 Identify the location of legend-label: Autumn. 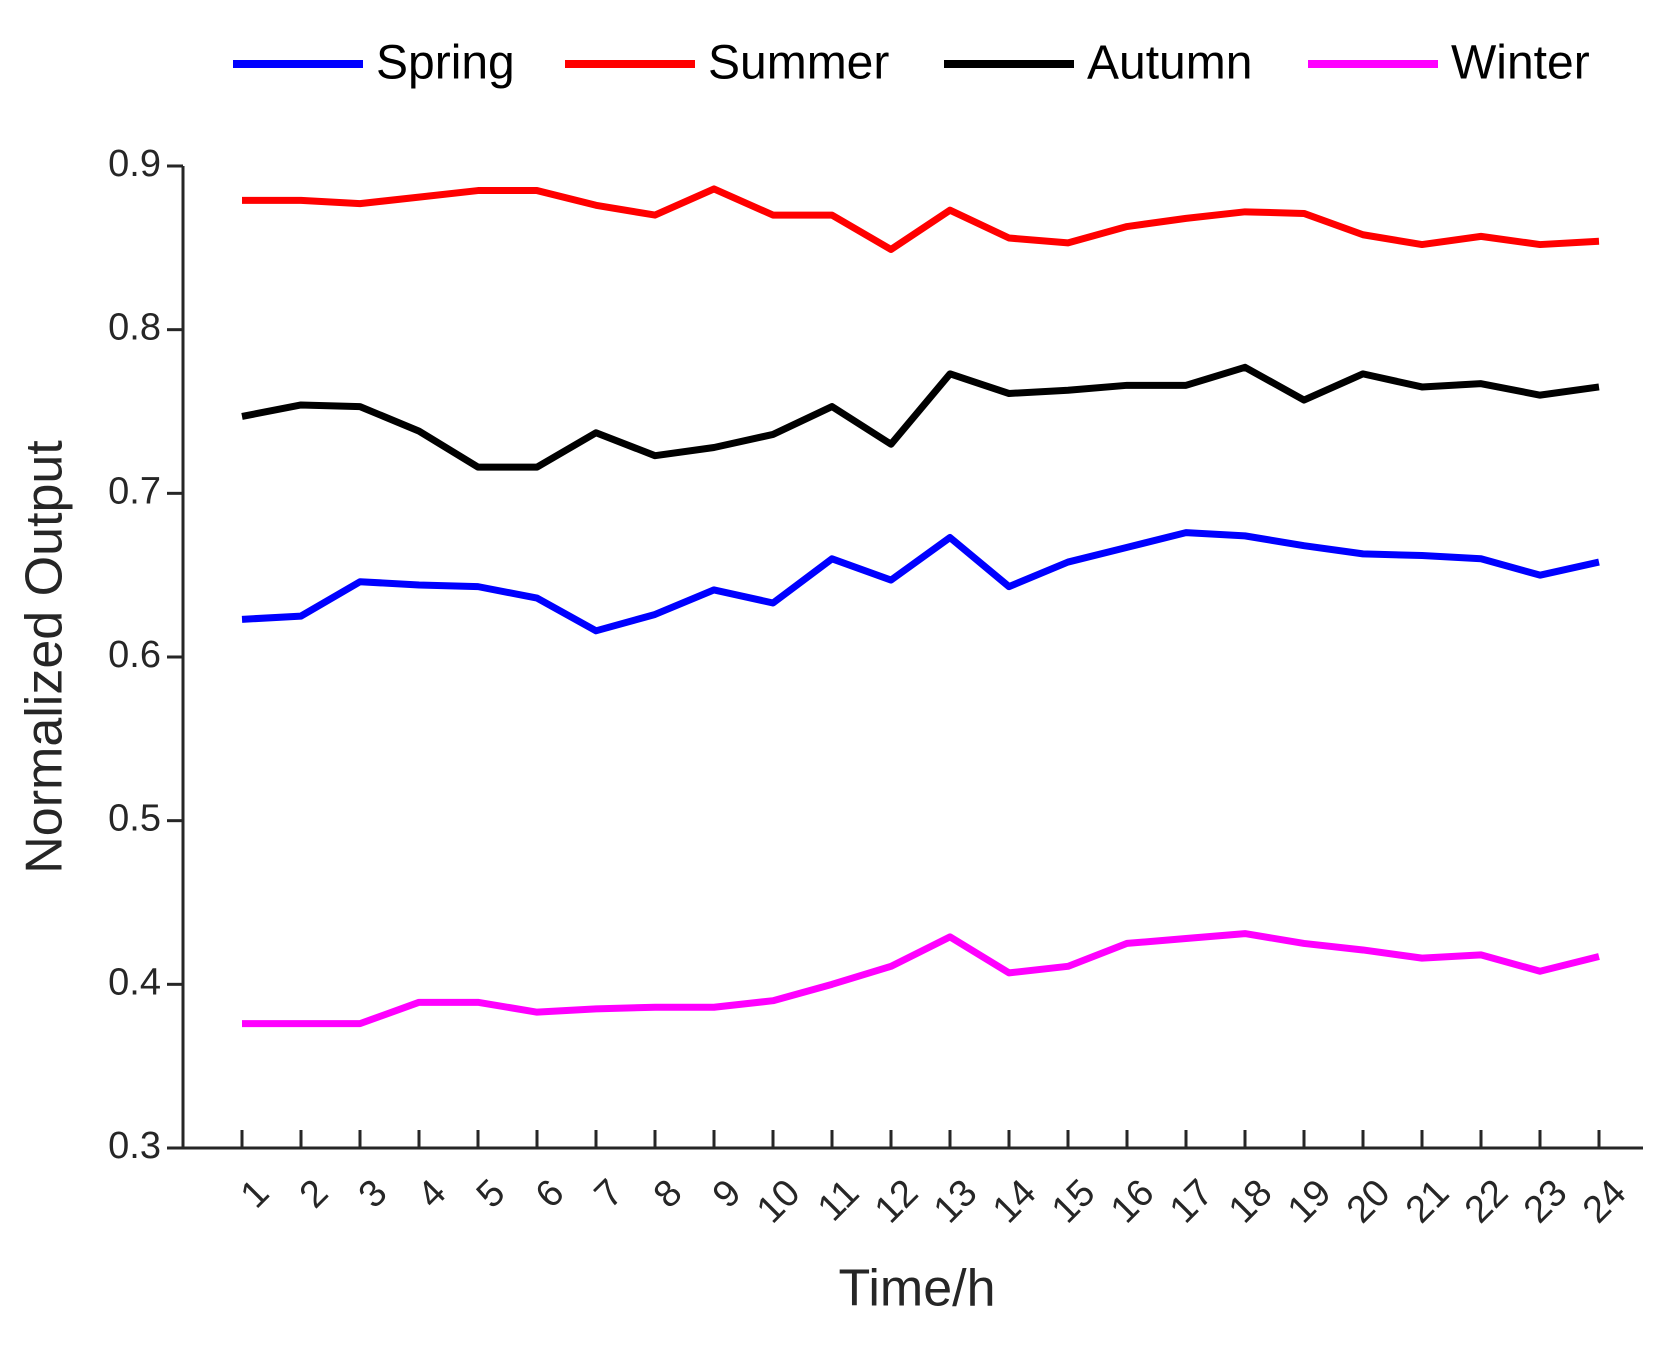
(1169, 63).